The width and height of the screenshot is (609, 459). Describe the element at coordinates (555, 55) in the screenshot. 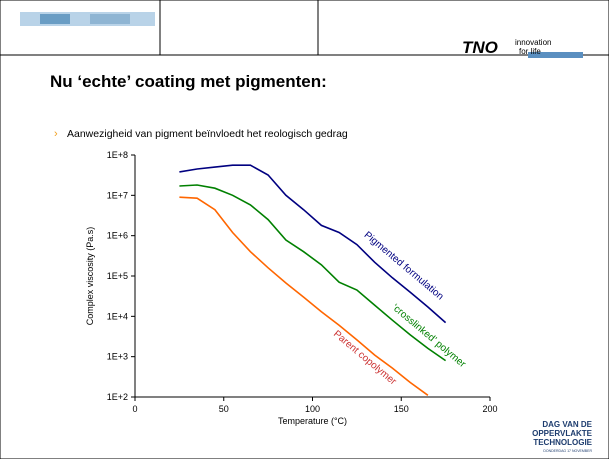

I see `header-accent` at that location.